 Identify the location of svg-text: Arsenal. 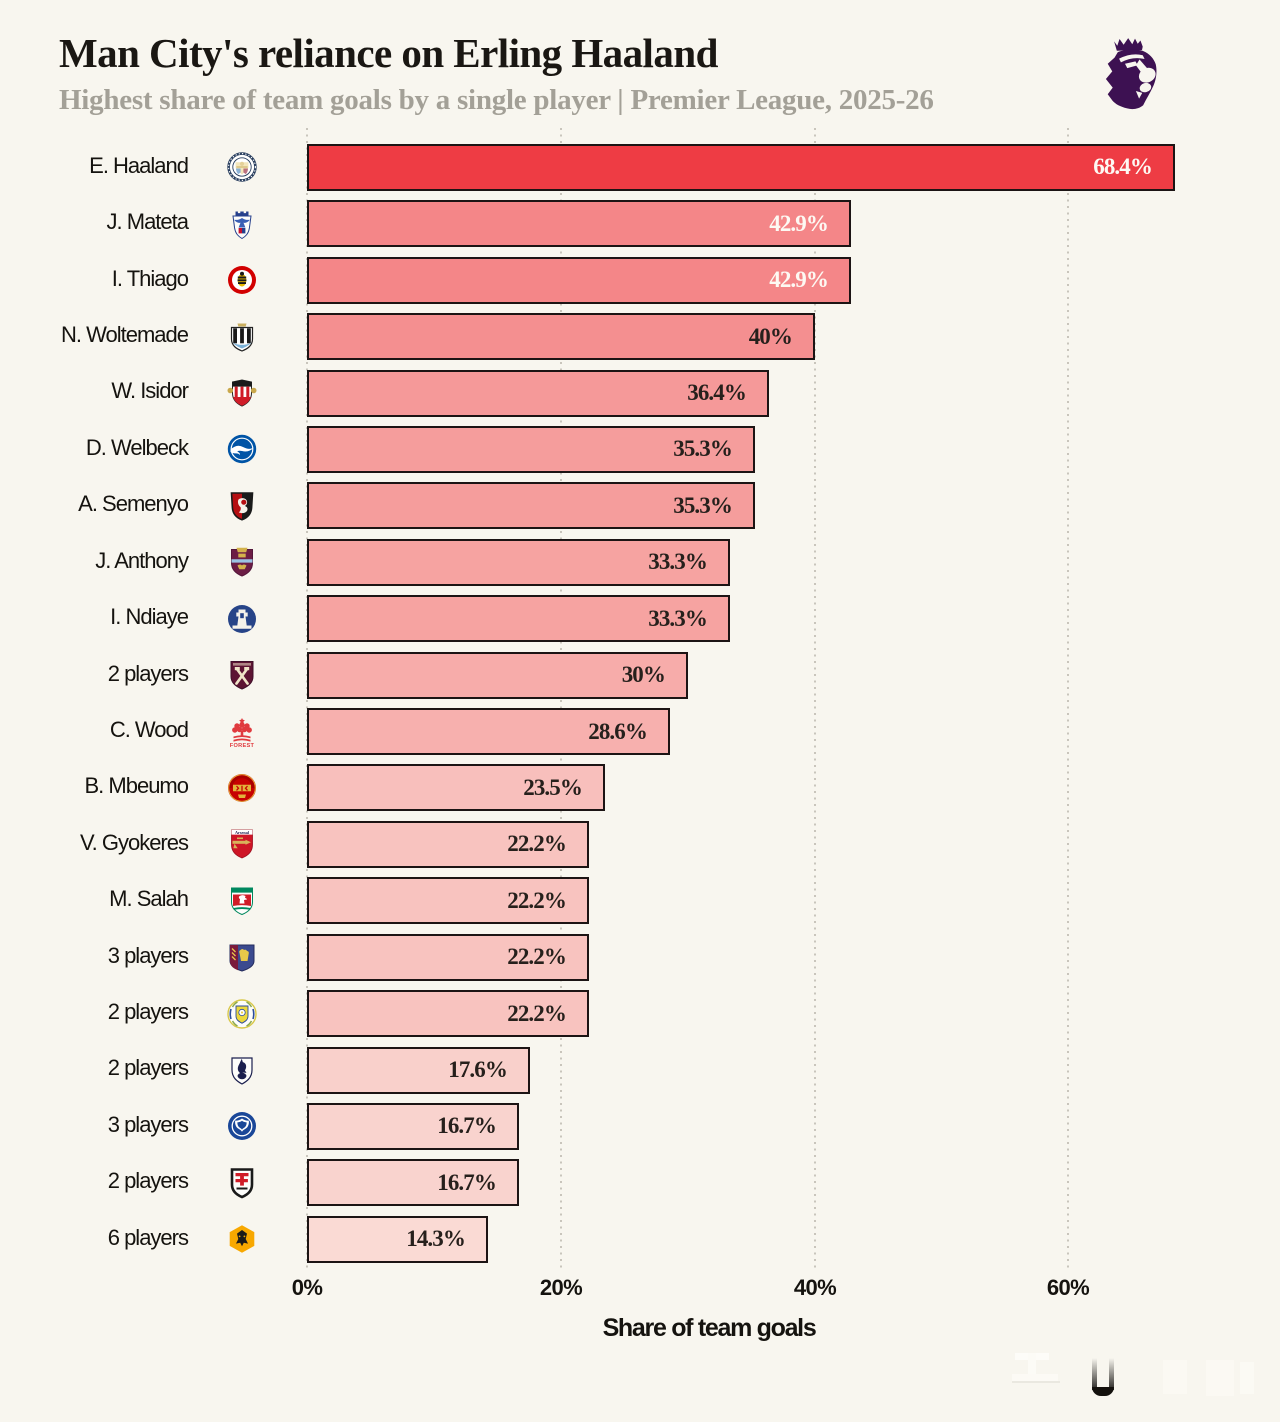
(242, 832).